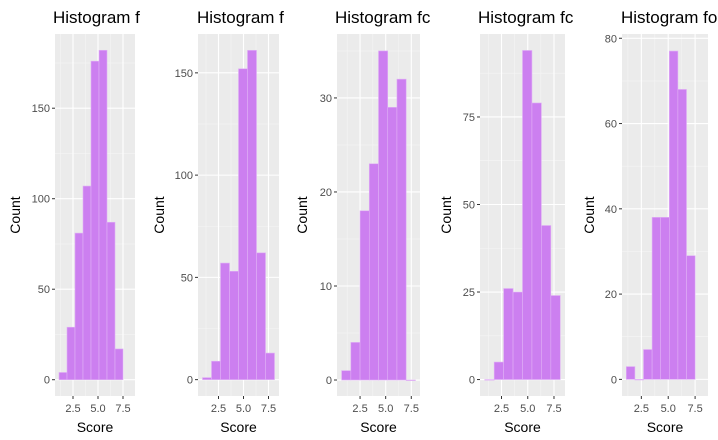  What do you see at coordinates (469, 118) in the screenshot?
I see `y-tick-label: 75` at bounding box center [469, 118].